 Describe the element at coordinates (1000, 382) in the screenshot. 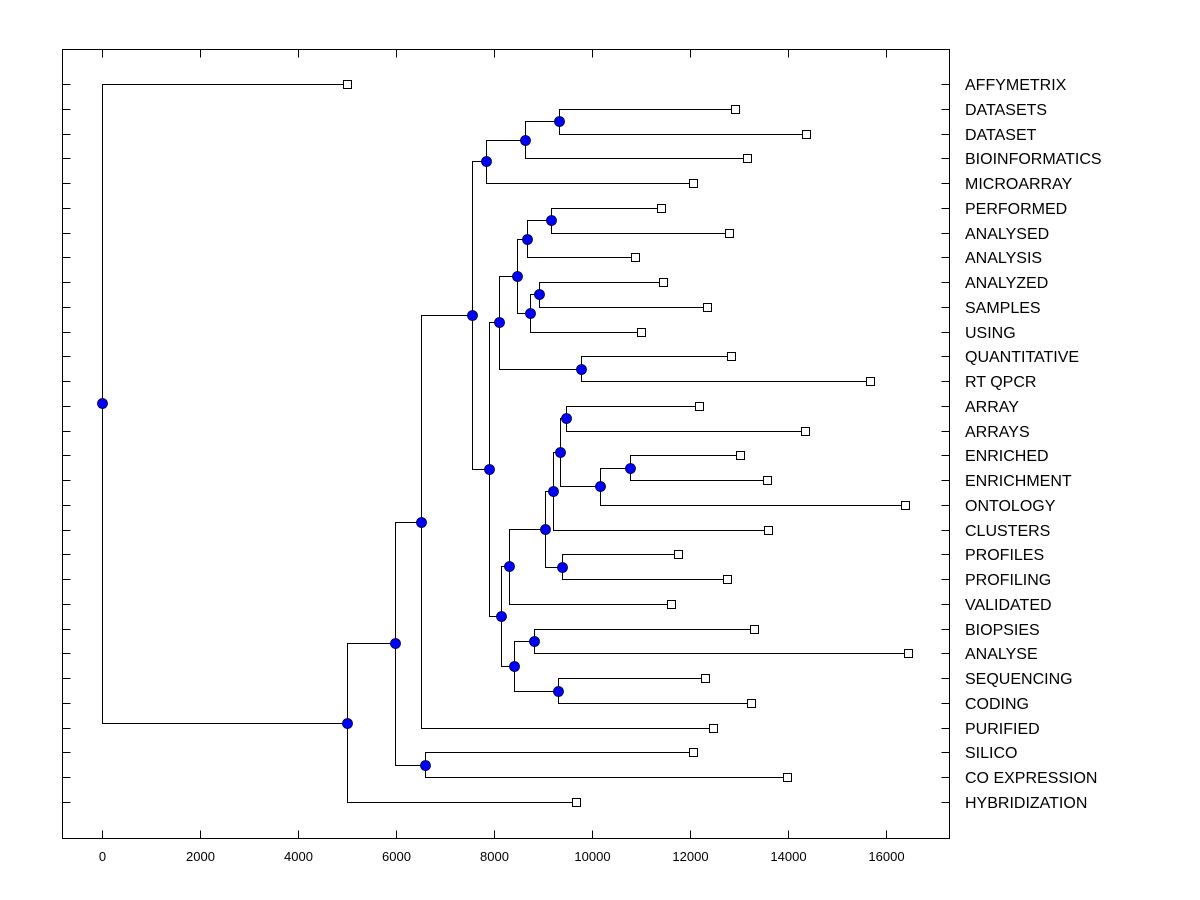

I see `leaf-label: RT QPCR` at that location.